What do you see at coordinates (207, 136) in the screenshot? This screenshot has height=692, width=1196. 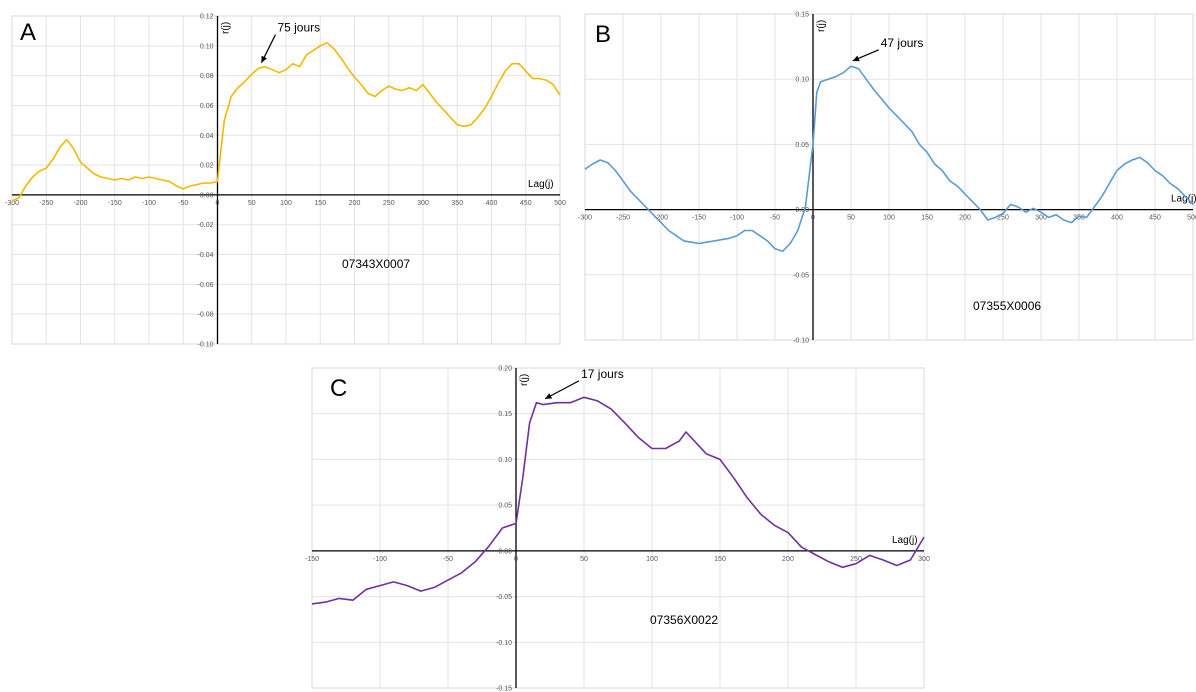 I see `y-tick-label: 0.04` at bounding box center [207, 136].